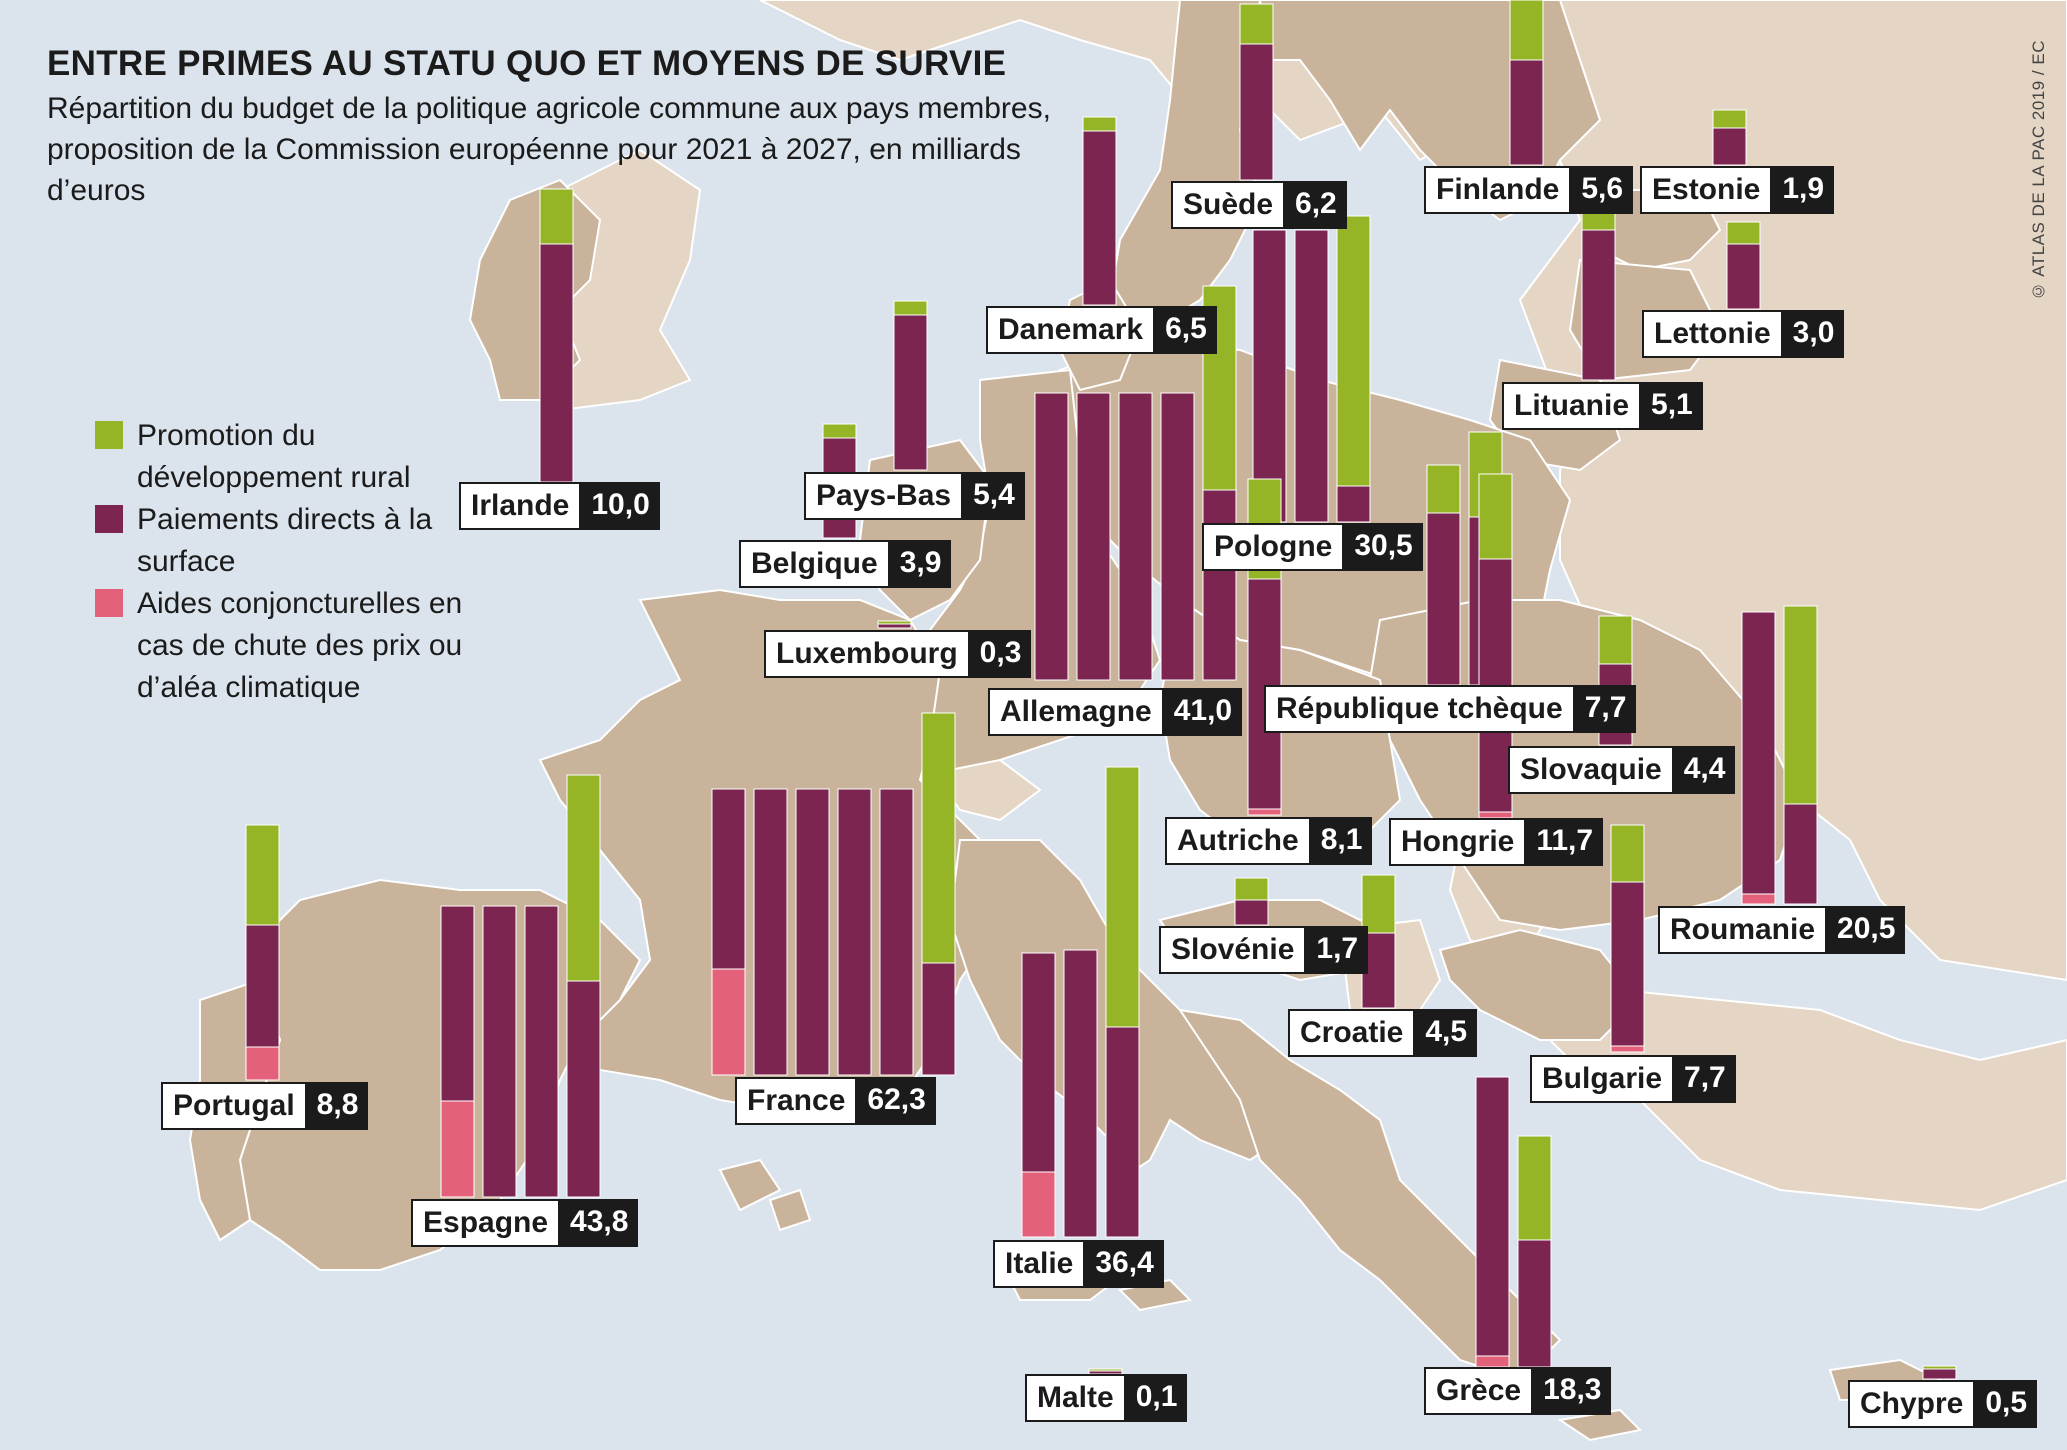 This screenshot has height=1450, width=2067. Describe the element at coordinates (896, 1101) in the screenshot. I see `country-total: 62,3` at that location.